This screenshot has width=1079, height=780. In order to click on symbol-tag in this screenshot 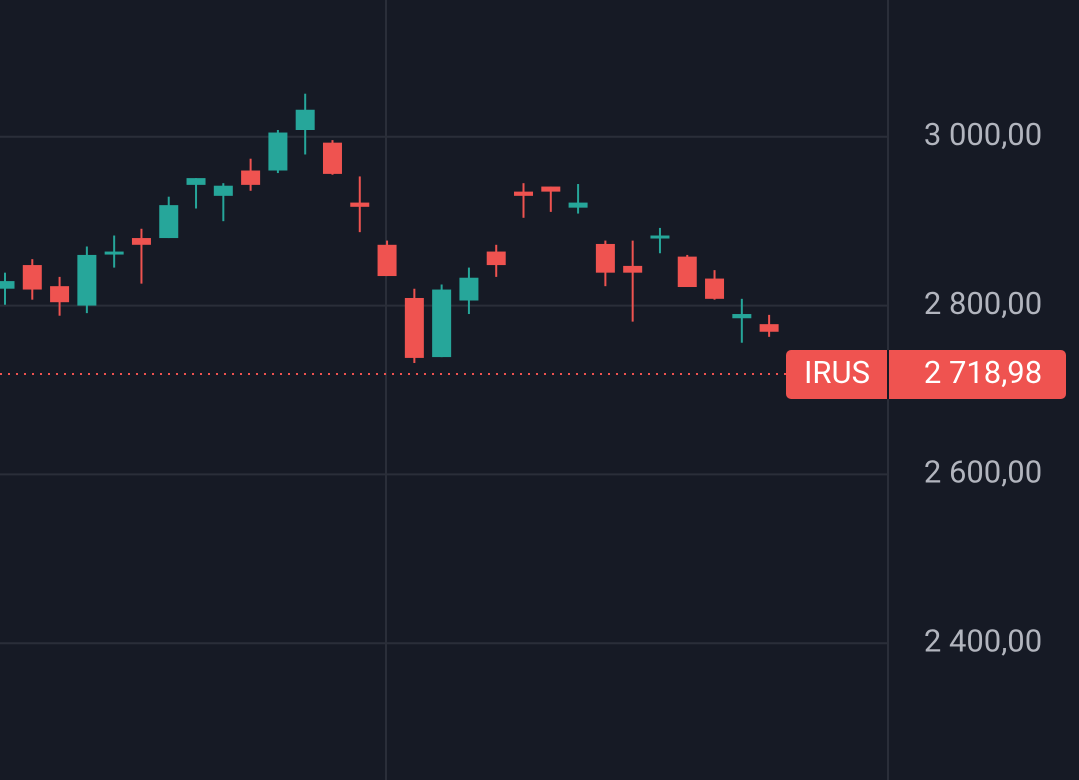, I will do `click(926, 374)`.